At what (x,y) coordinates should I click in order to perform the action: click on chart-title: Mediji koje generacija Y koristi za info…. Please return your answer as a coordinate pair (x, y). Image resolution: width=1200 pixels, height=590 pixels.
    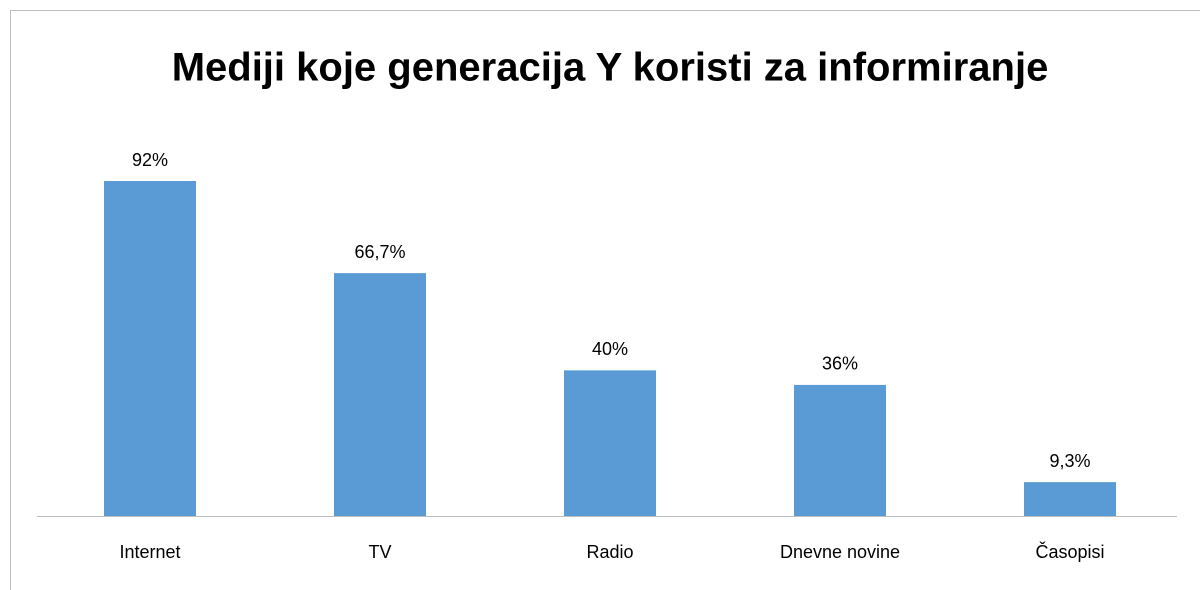
    Looking at the image, I should click on (610, 68).